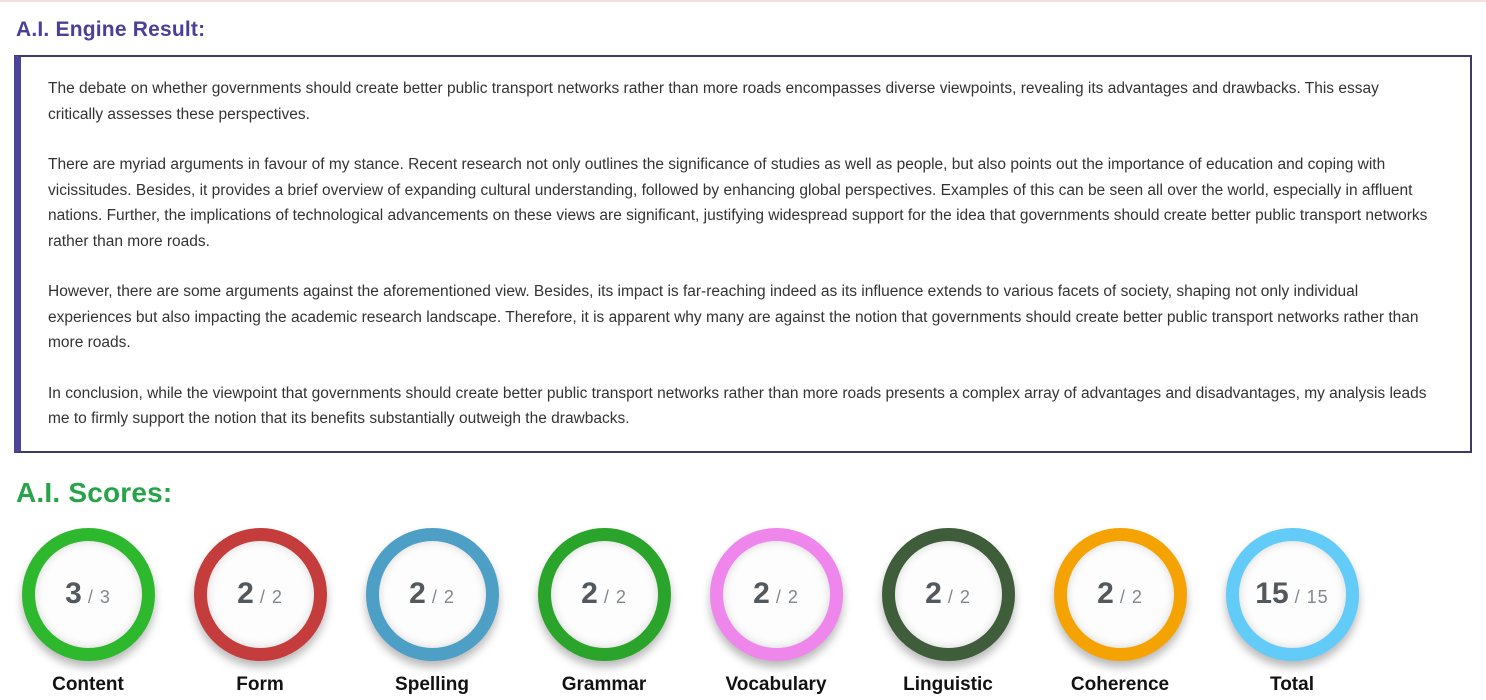 This screenshot has width=1486, height=700. What do you see at coordinates (1292, 684) in the screenshot?
I see `score-label: Total` at bounding box center [1292, 684].